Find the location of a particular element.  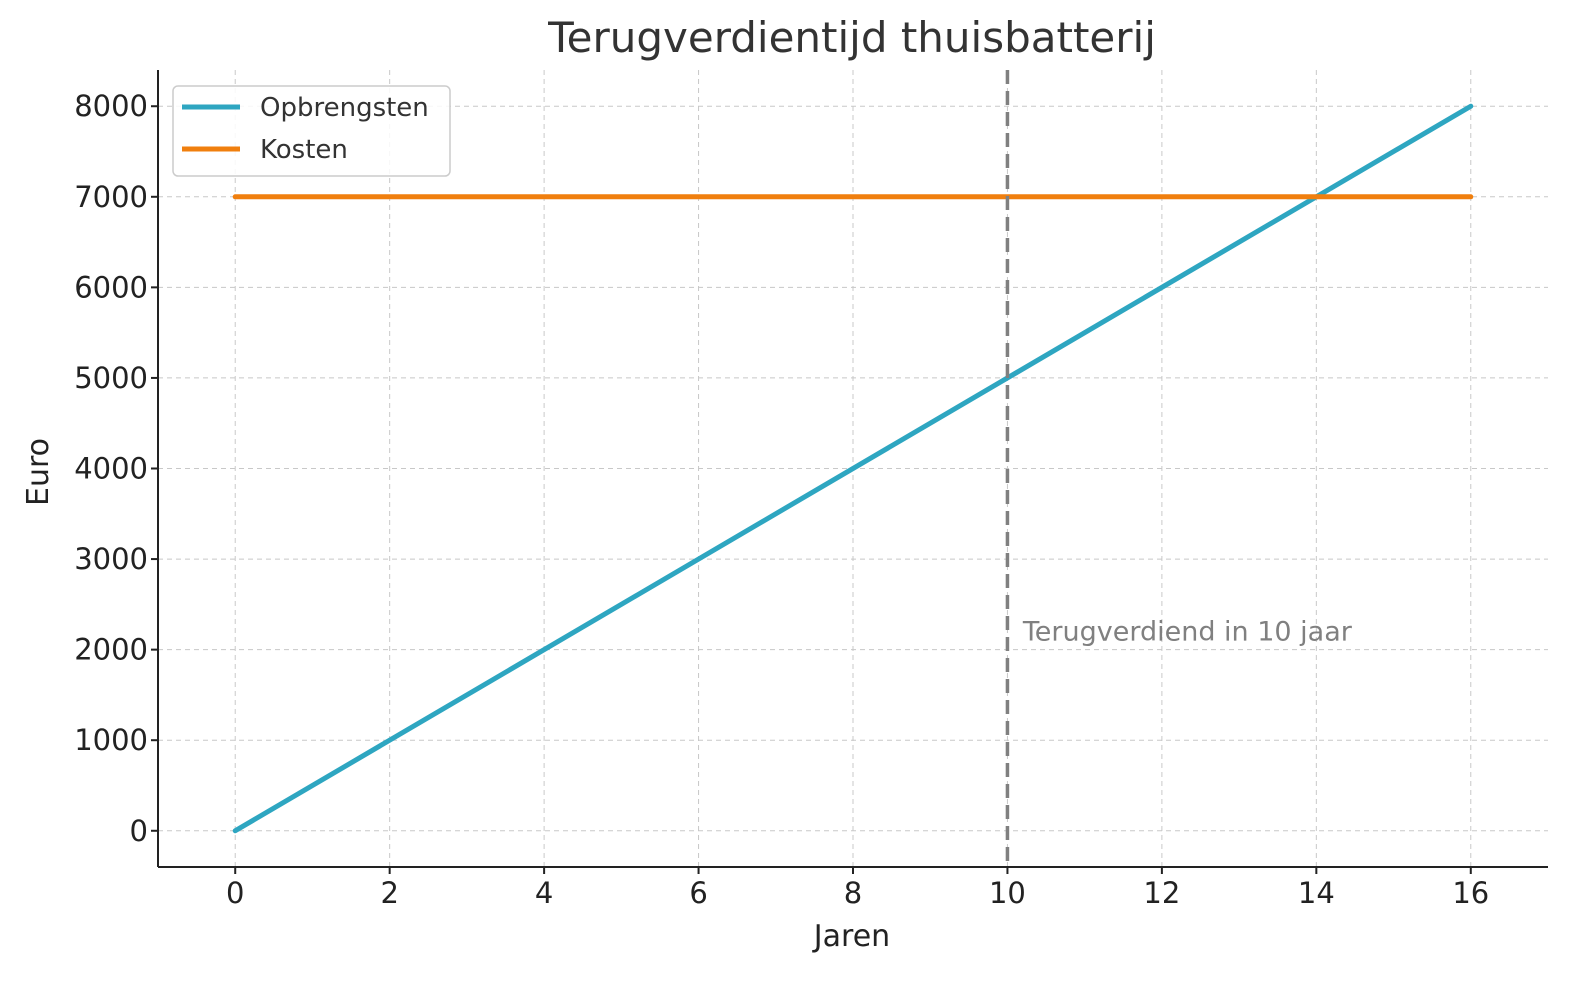

y-tick-label: 2000 is located at coordinates (111, 650).